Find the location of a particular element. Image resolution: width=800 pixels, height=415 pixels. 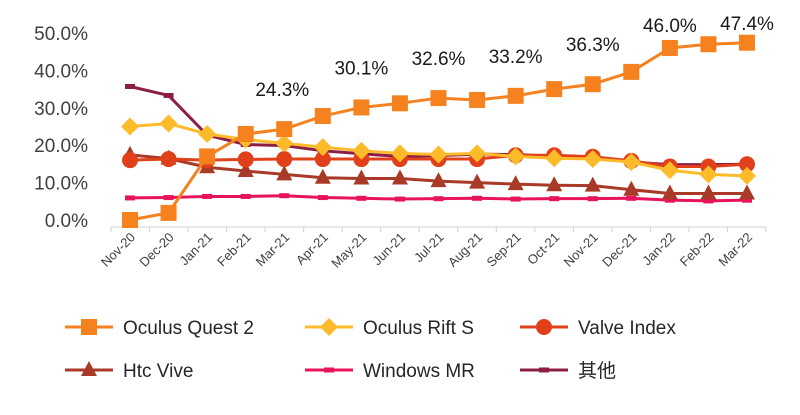

legend-item: Htc Vive is located at coordinates (129, 371).